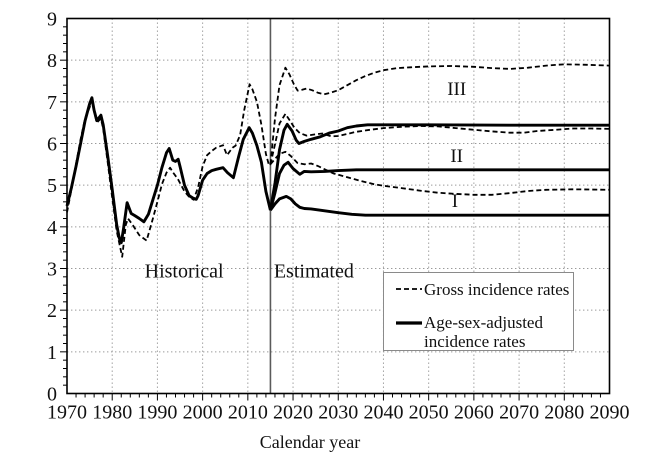 The height and width of the screenshot is (468, 648). Describe the element at coordinates (157, 413) in the screenshot. I see `x-tick-label: 1990` at that location.